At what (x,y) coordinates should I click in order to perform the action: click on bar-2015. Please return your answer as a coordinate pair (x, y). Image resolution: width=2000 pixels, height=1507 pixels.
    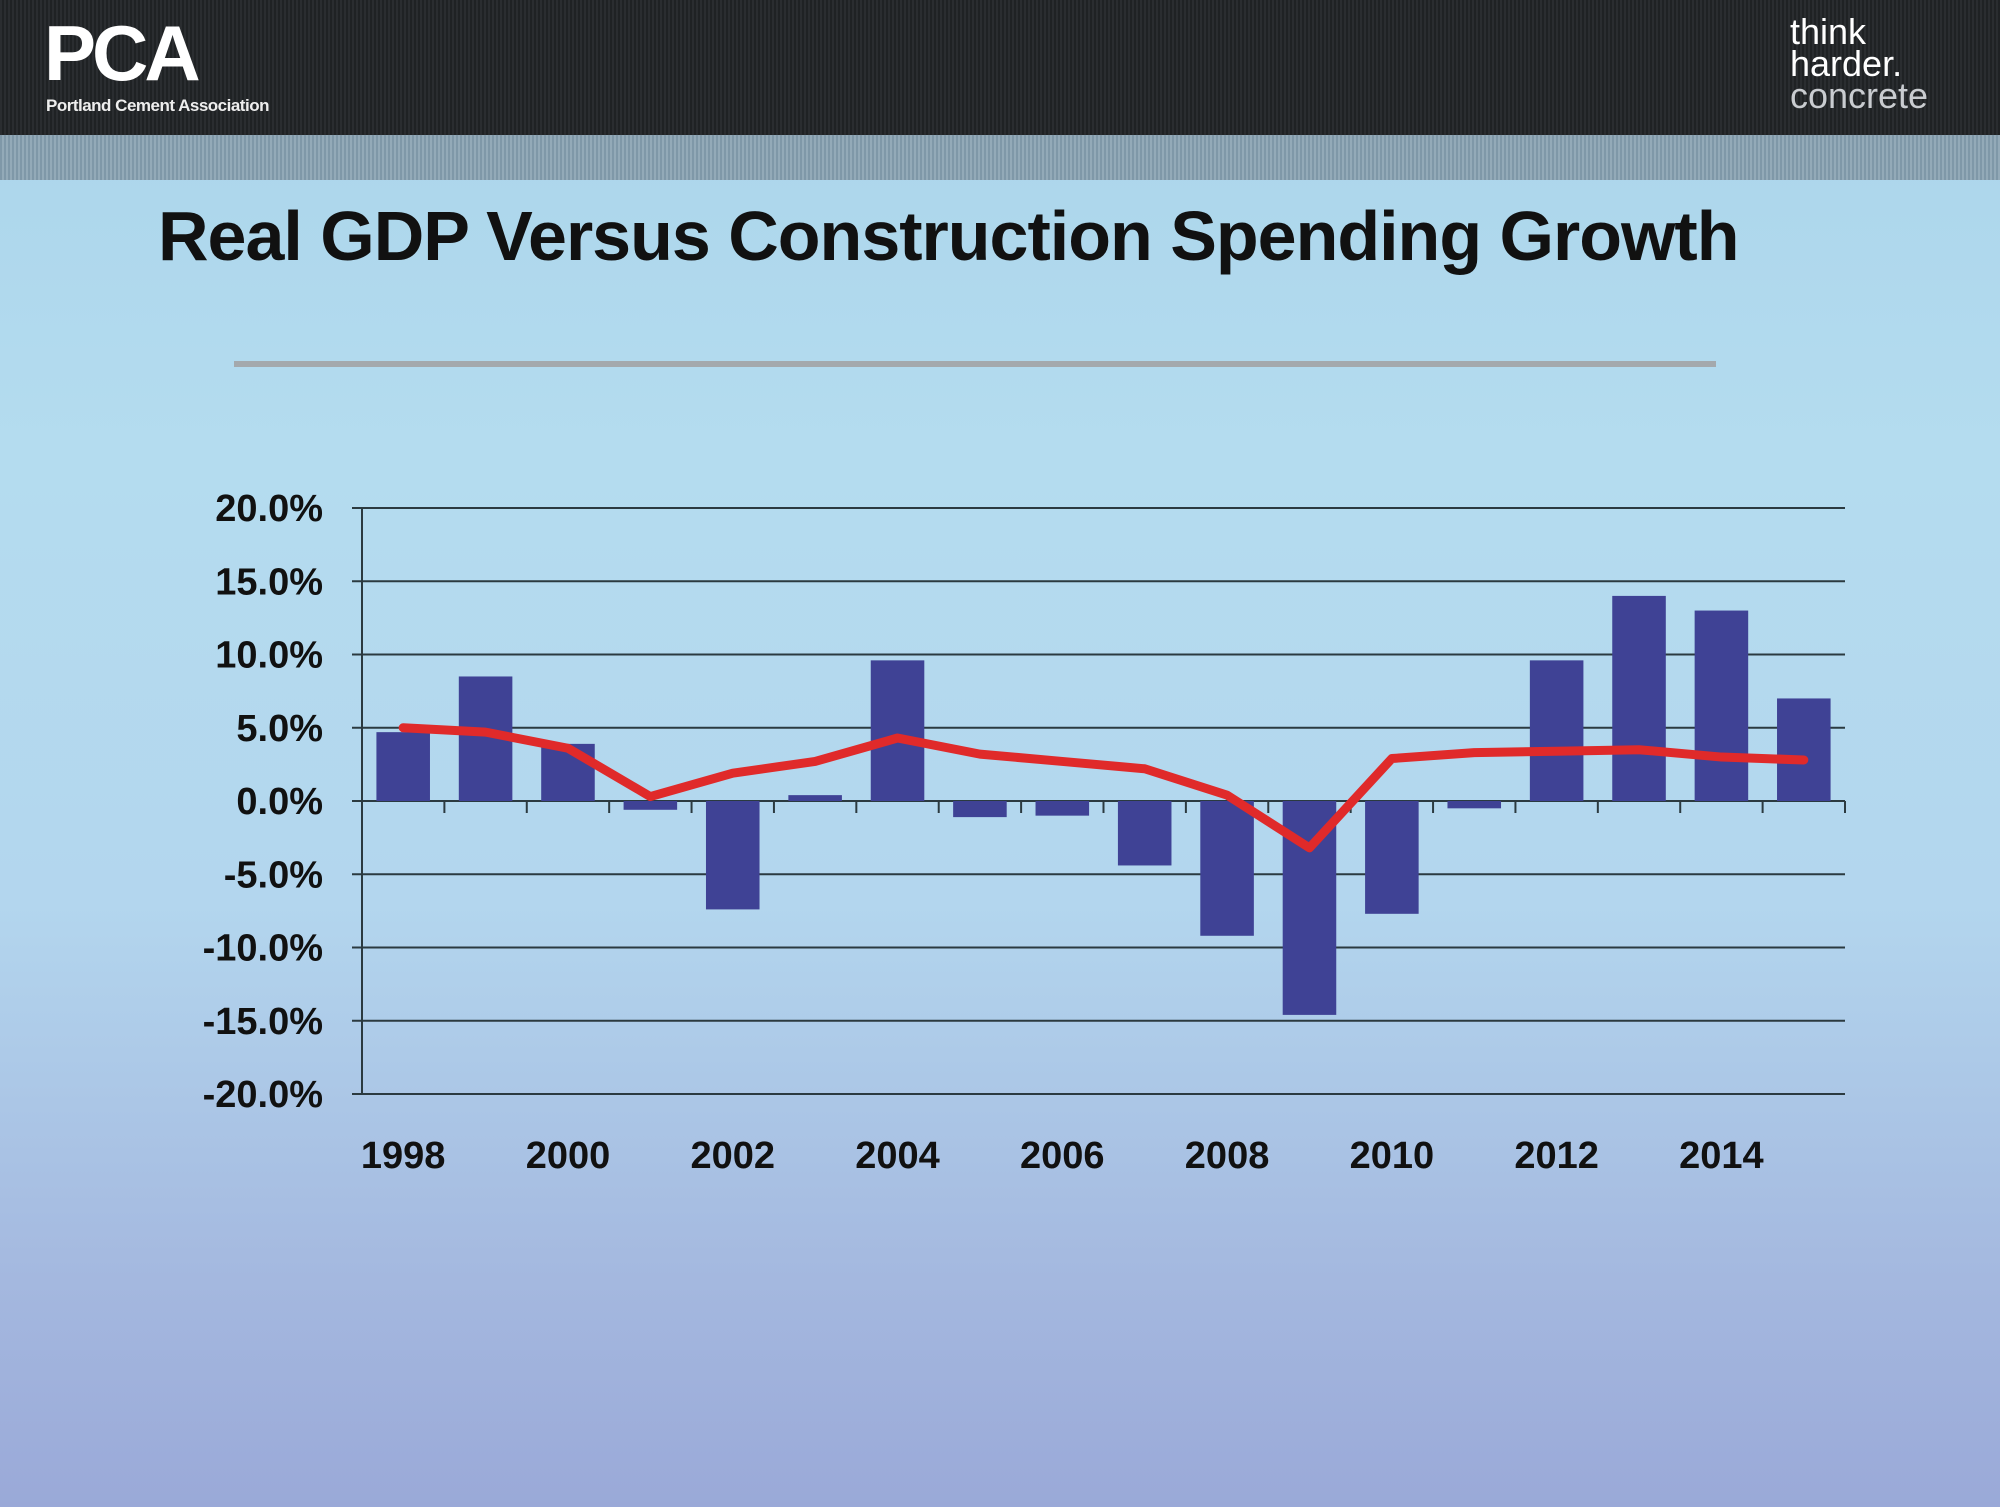
    Looking at the image, I should click on (1804, 749).